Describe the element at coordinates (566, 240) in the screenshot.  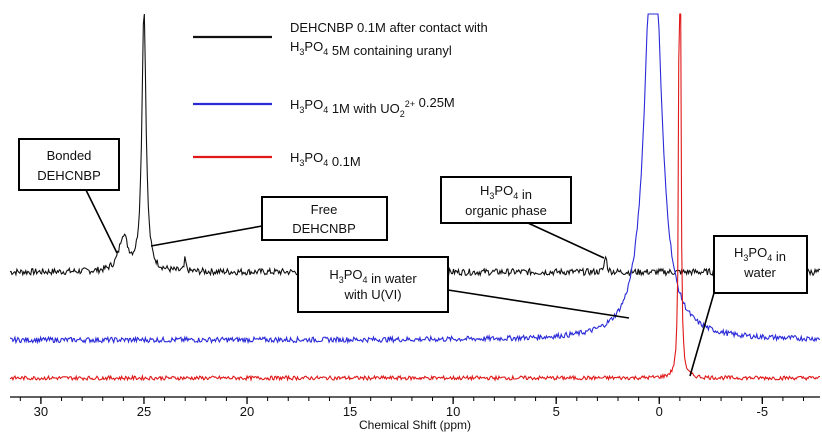
I see `annotation-leader-org` at that location.